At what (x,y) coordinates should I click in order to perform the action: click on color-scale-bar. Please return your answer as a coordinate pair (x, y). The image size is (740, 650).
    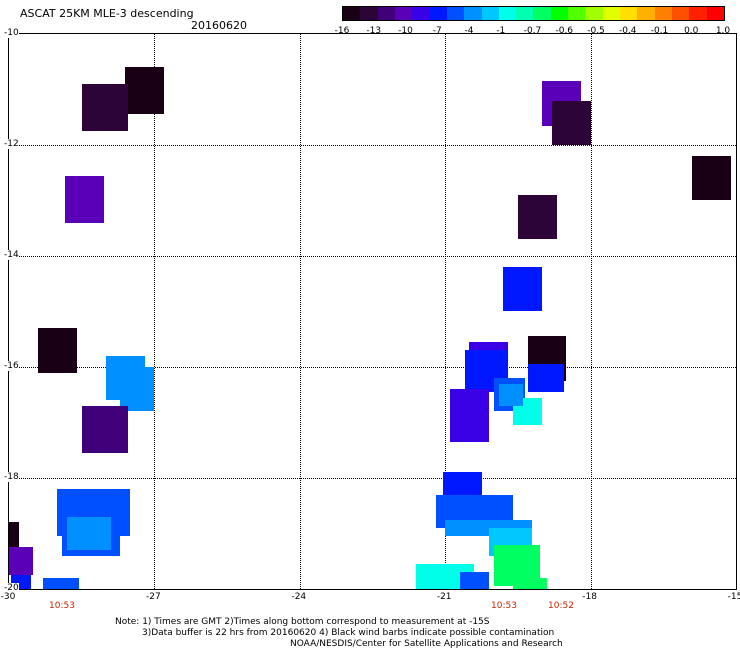
    Looking at the image, I should click on (533, 13).